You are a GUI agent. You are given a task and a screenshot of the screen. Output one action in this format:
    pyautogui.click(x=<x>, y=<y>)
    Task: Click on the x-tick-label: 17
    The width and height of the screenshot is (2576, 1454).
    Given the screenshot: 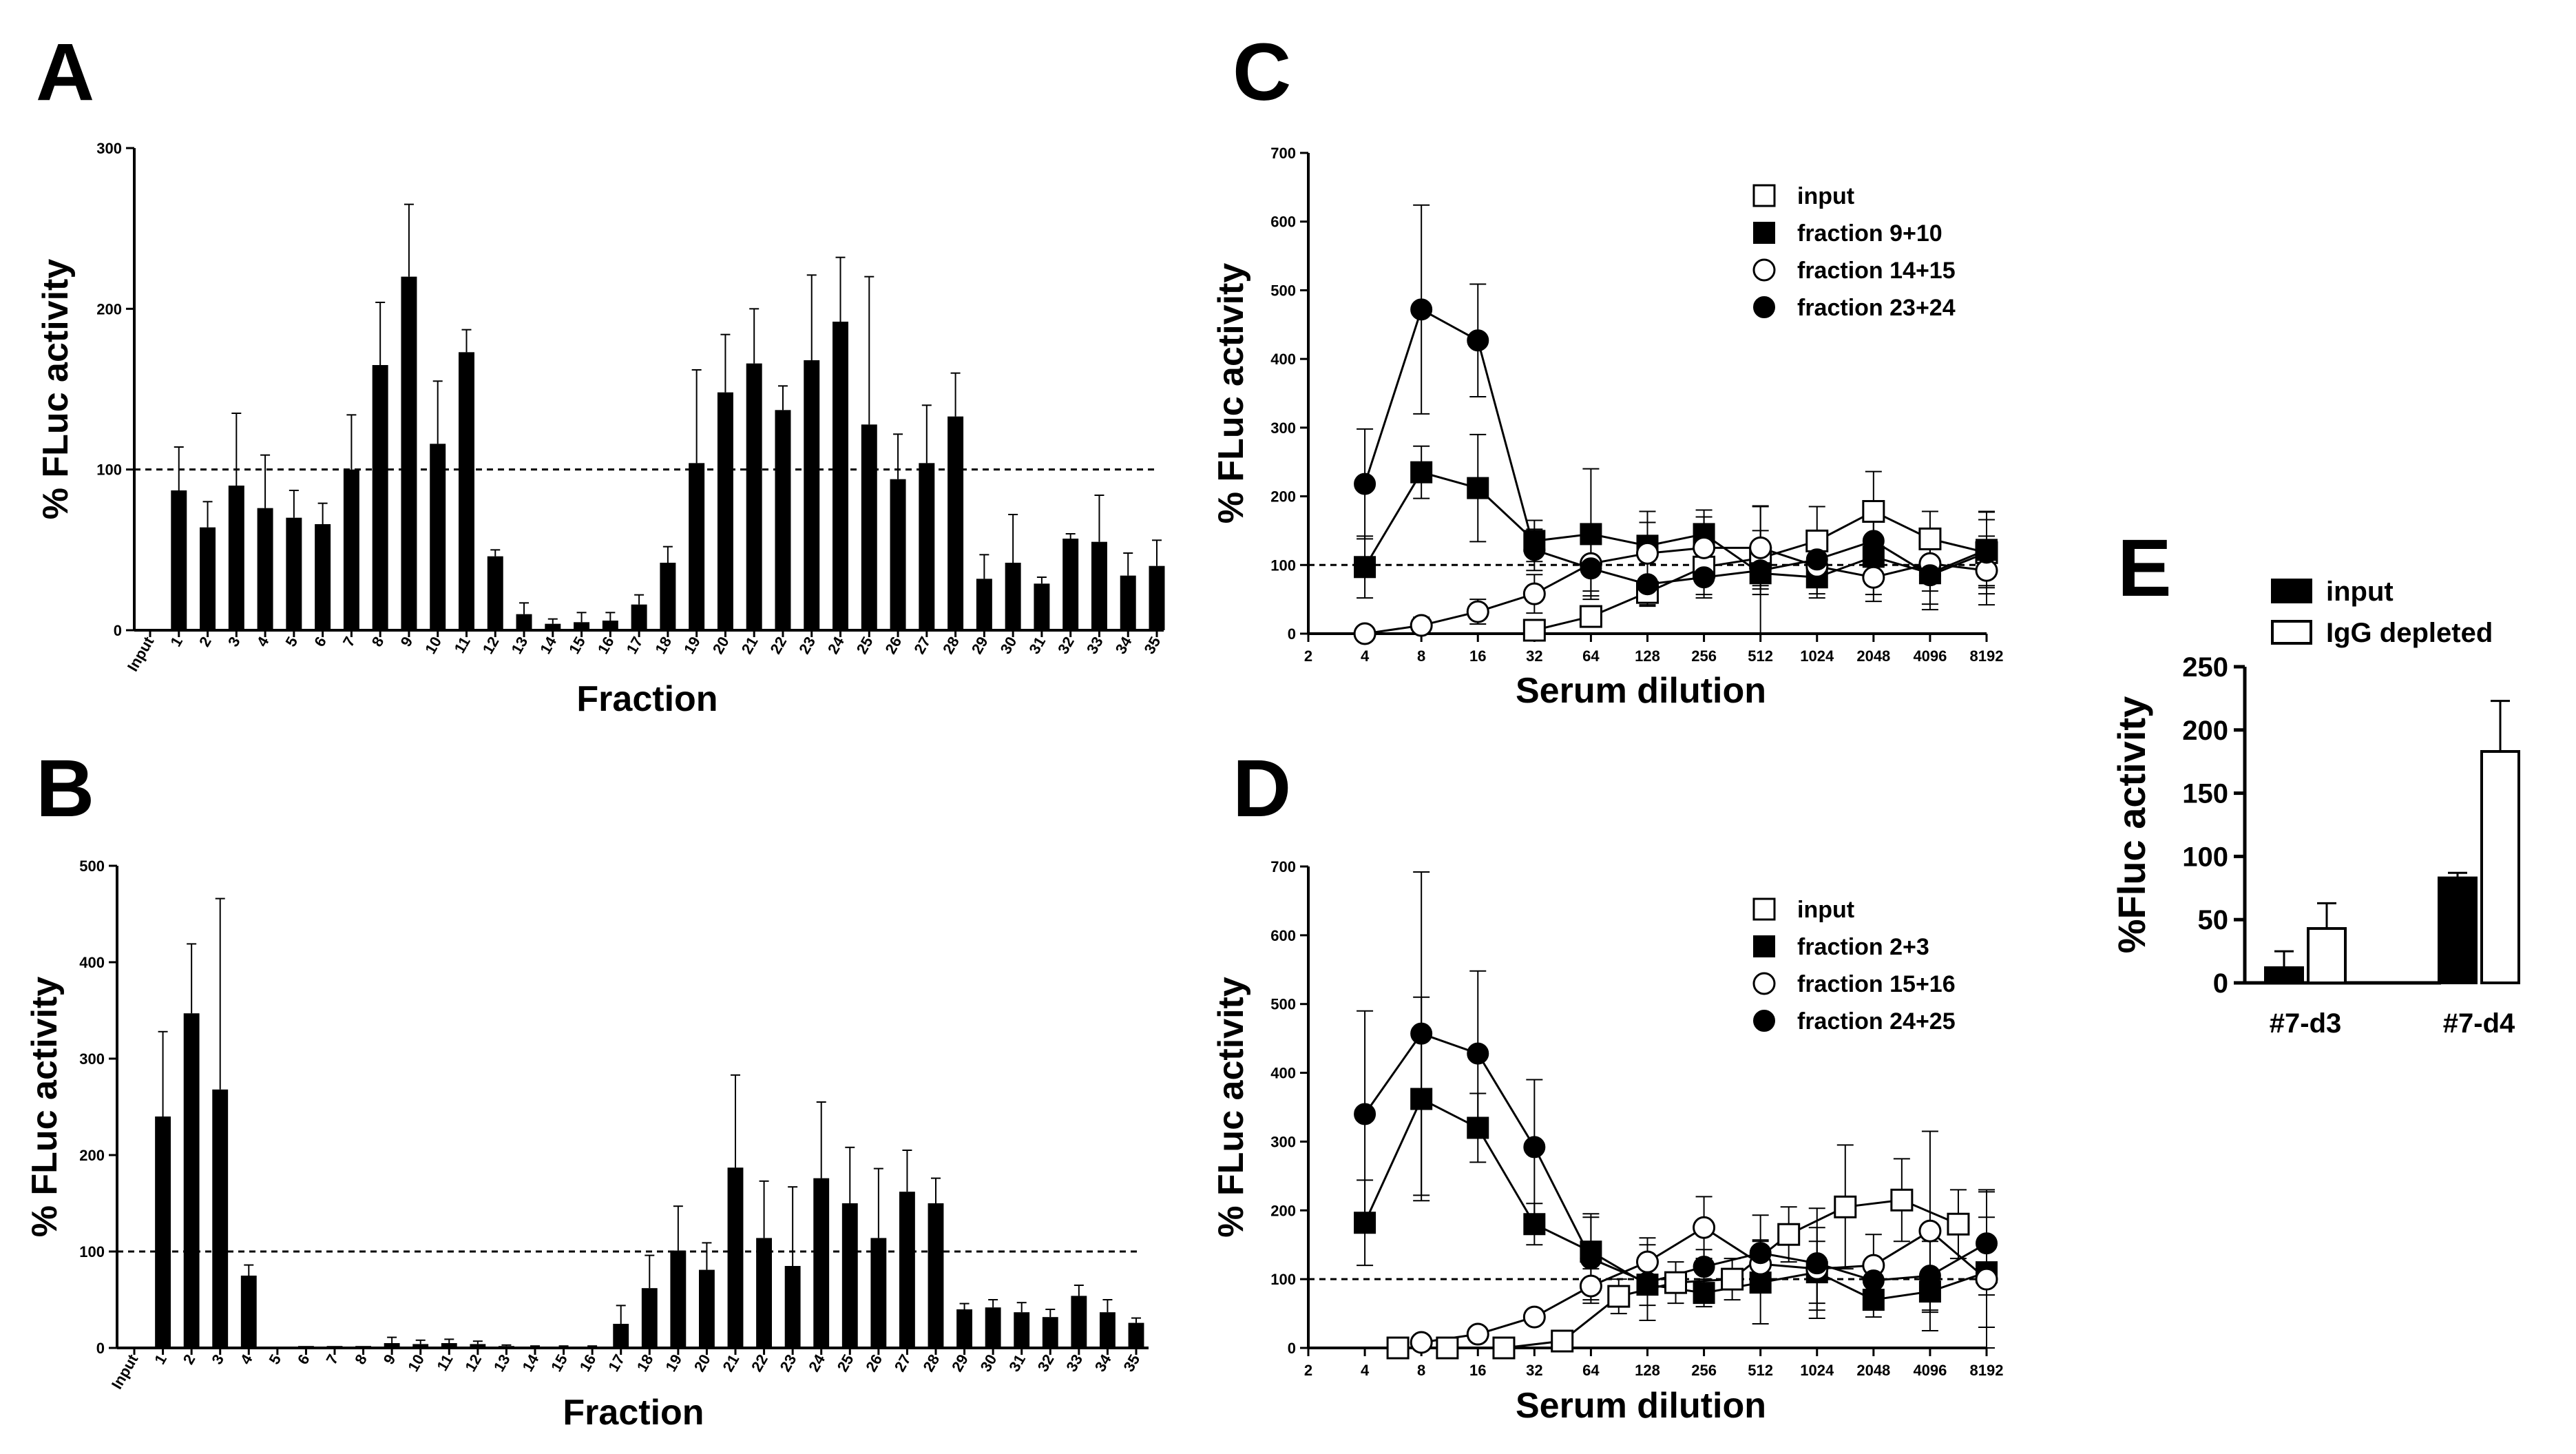 What is the action you would take?
    pyautogui.click(x=635, y=646)
    